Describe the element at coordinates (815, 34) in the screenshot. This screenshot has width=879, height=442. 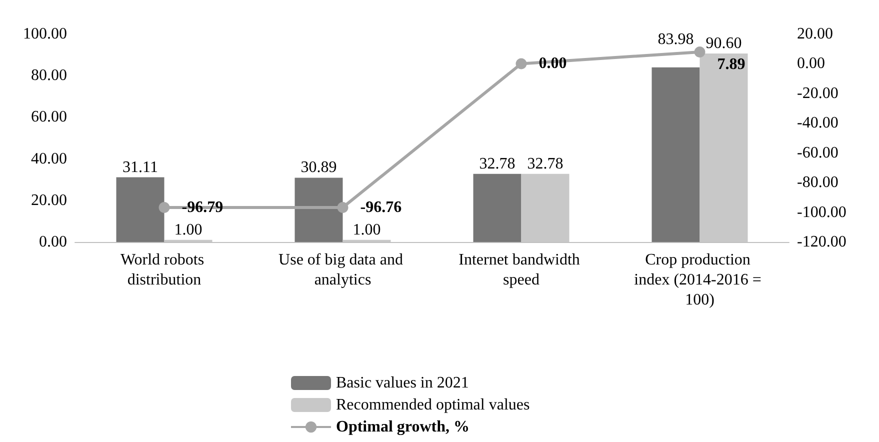
I see `y2-tick-label: 20.00` at that location.